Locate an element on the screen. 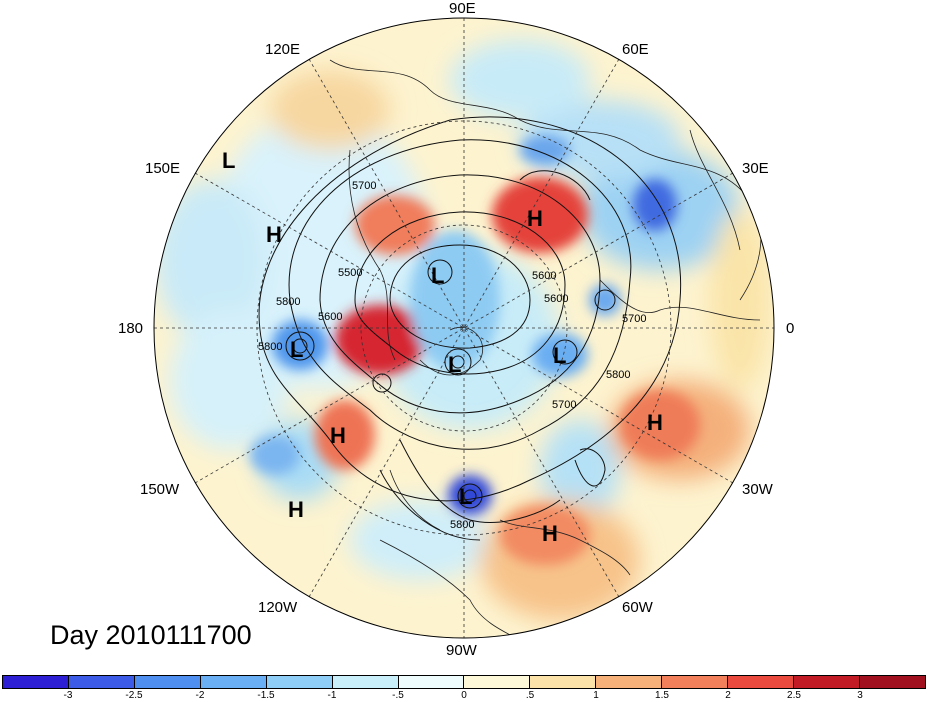  colorbar is located at coordinates (464, 682).